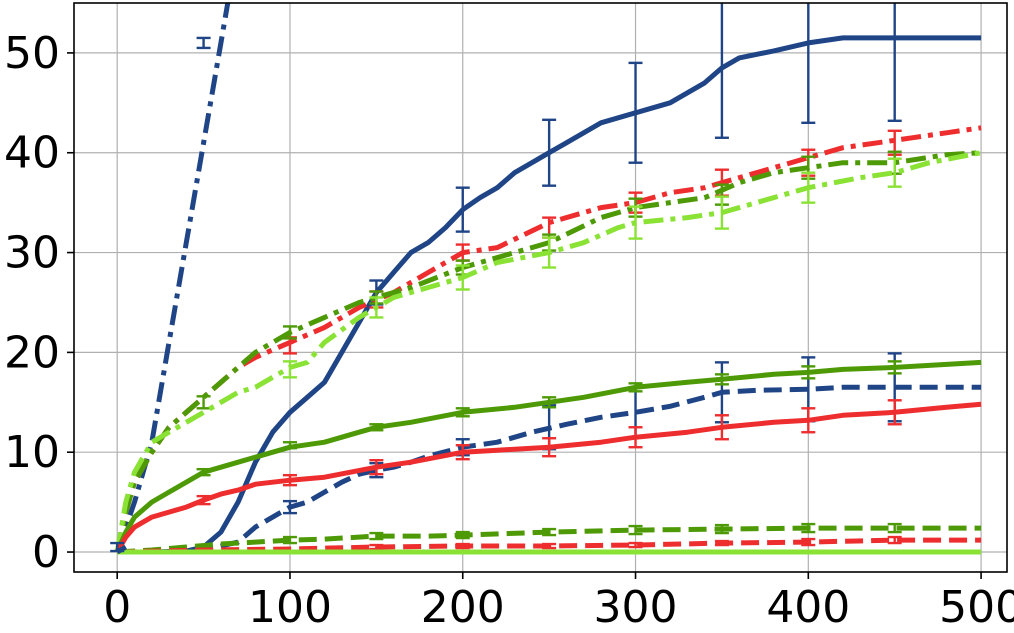  Describe the element at coordinates (32, 452) in the screenshot. I see `y-tick-label: 10` at that location.